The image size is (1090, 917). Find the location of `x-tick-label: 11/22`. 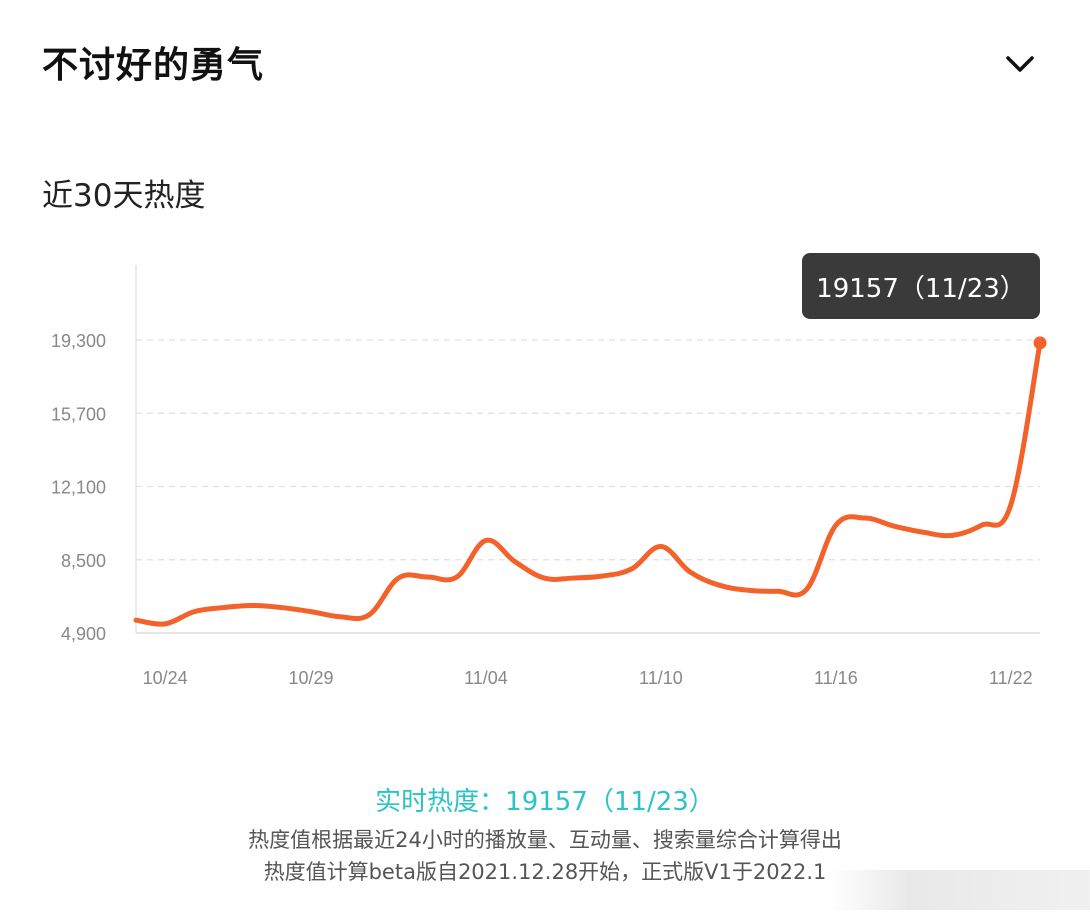

x-tick-label: 11/22 is located at coordinates (1011, 678).